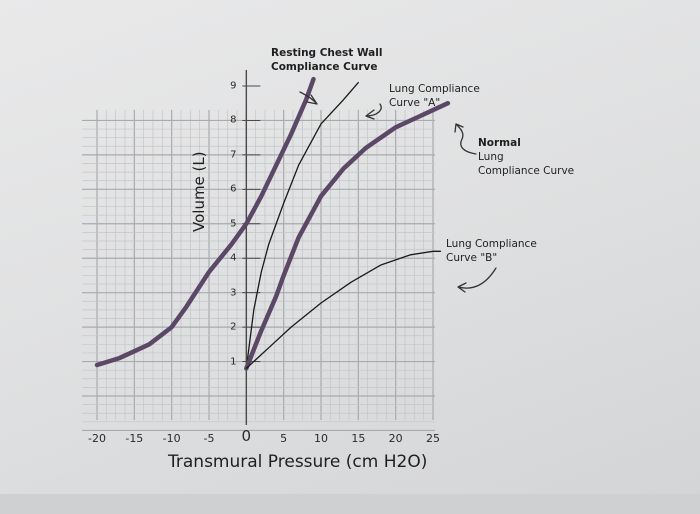  What do you see at coordinates (251, 247) in the screenshot?
I see `chart-axes` at bounding box center [251, 247].